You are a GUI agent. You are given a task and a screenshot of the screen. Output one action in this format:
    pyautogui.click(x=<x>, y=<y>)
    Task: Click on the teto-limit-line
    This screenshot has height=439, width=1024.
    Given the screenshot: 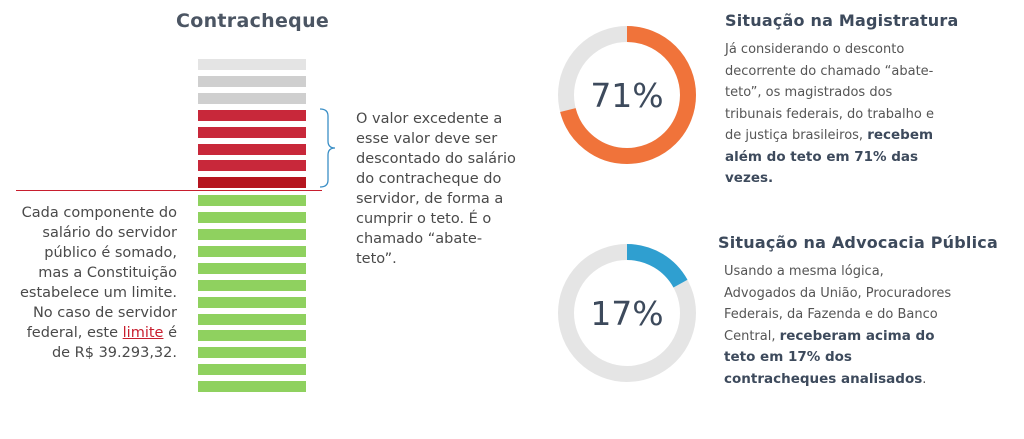 What is the action you would take?
    pyautogui.click(x=169, y=190)
    